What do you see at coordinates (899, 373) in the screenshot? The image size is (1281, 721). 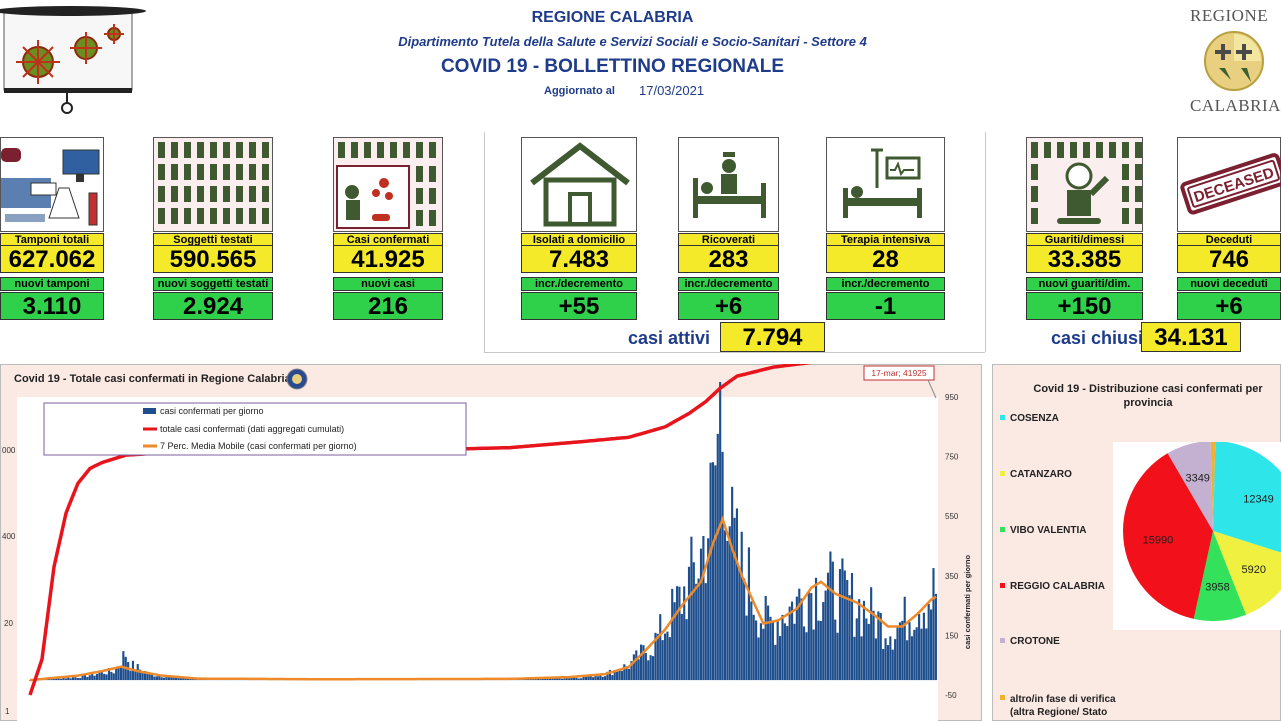 I see `chart-callout: 17-mar; 41925` at bounding box center [899, 373].